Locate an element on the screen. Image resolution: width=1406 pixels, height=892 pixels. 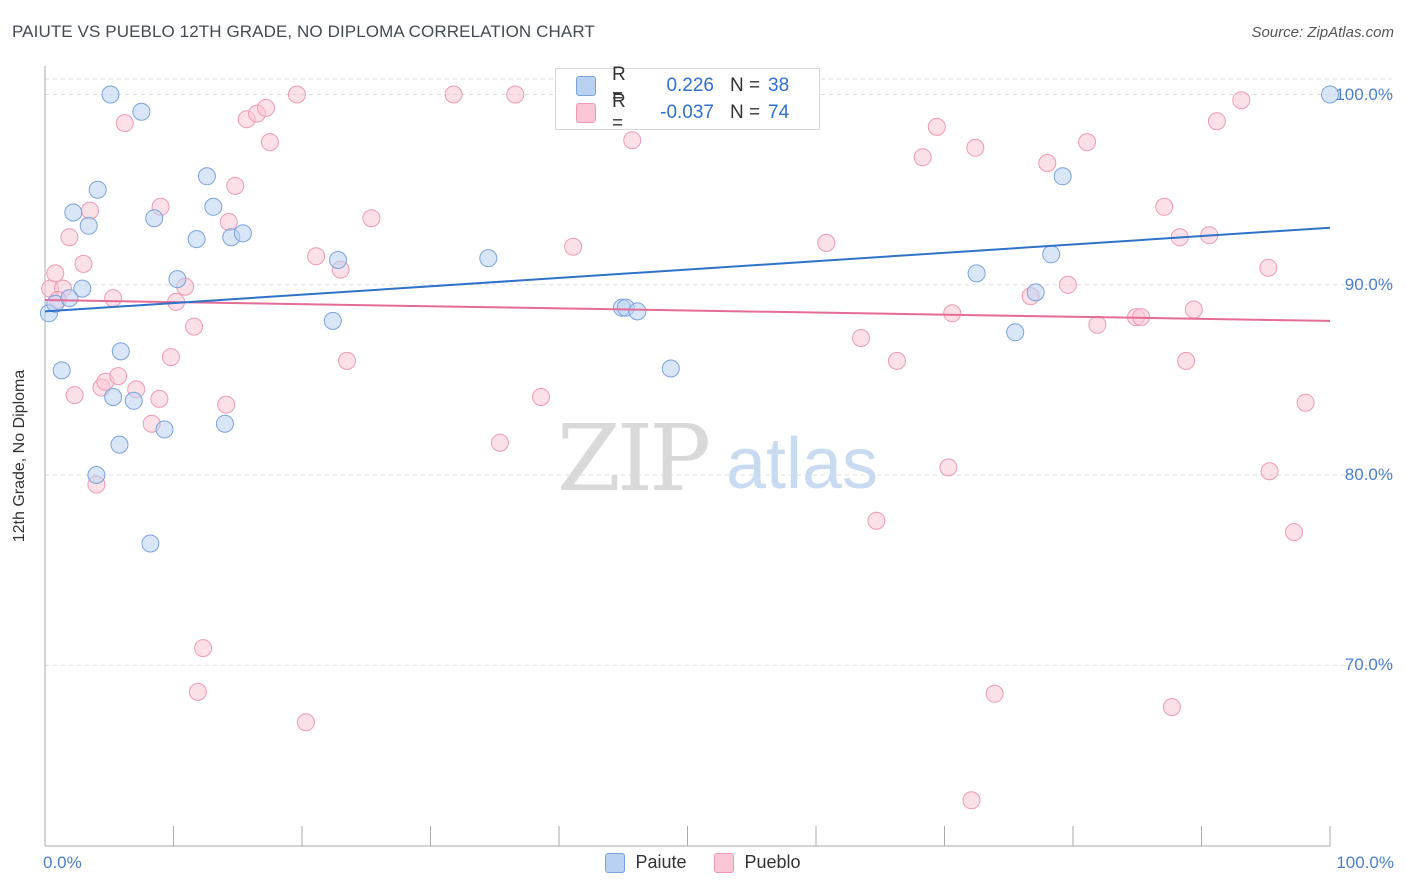
y-tick-label: 90.0% is located at coordinates (1368, 284).